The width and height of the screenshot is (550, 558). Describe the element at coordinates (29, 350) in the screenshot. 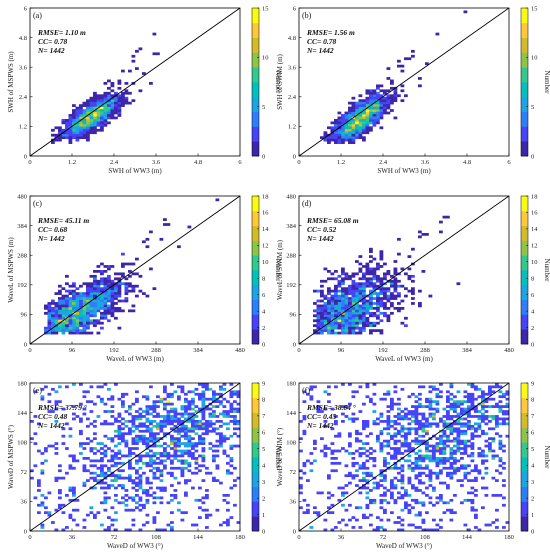

I see `x-tick-label: 0` at that location.